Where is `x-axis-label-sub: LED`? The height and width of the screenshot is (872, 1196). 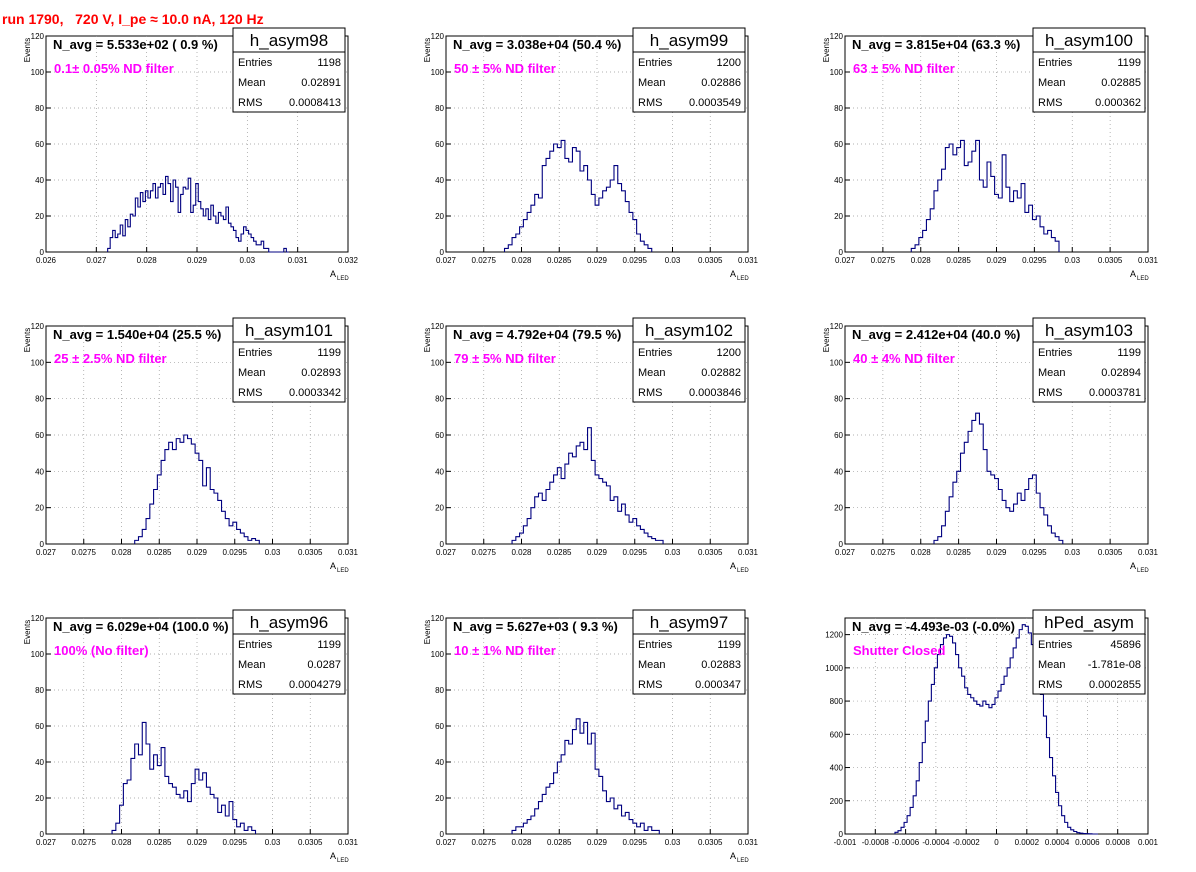
x-axis-label-sub: LED is located at coordinates (743, 571).